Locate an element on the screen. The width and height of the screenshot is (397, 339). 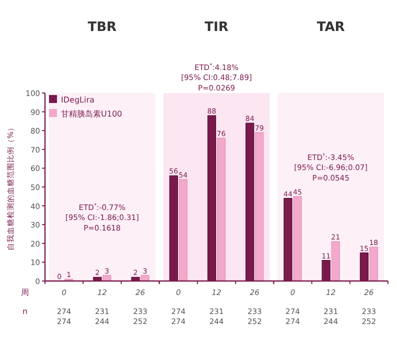
text: 周 is located at coordinates (25, 292).